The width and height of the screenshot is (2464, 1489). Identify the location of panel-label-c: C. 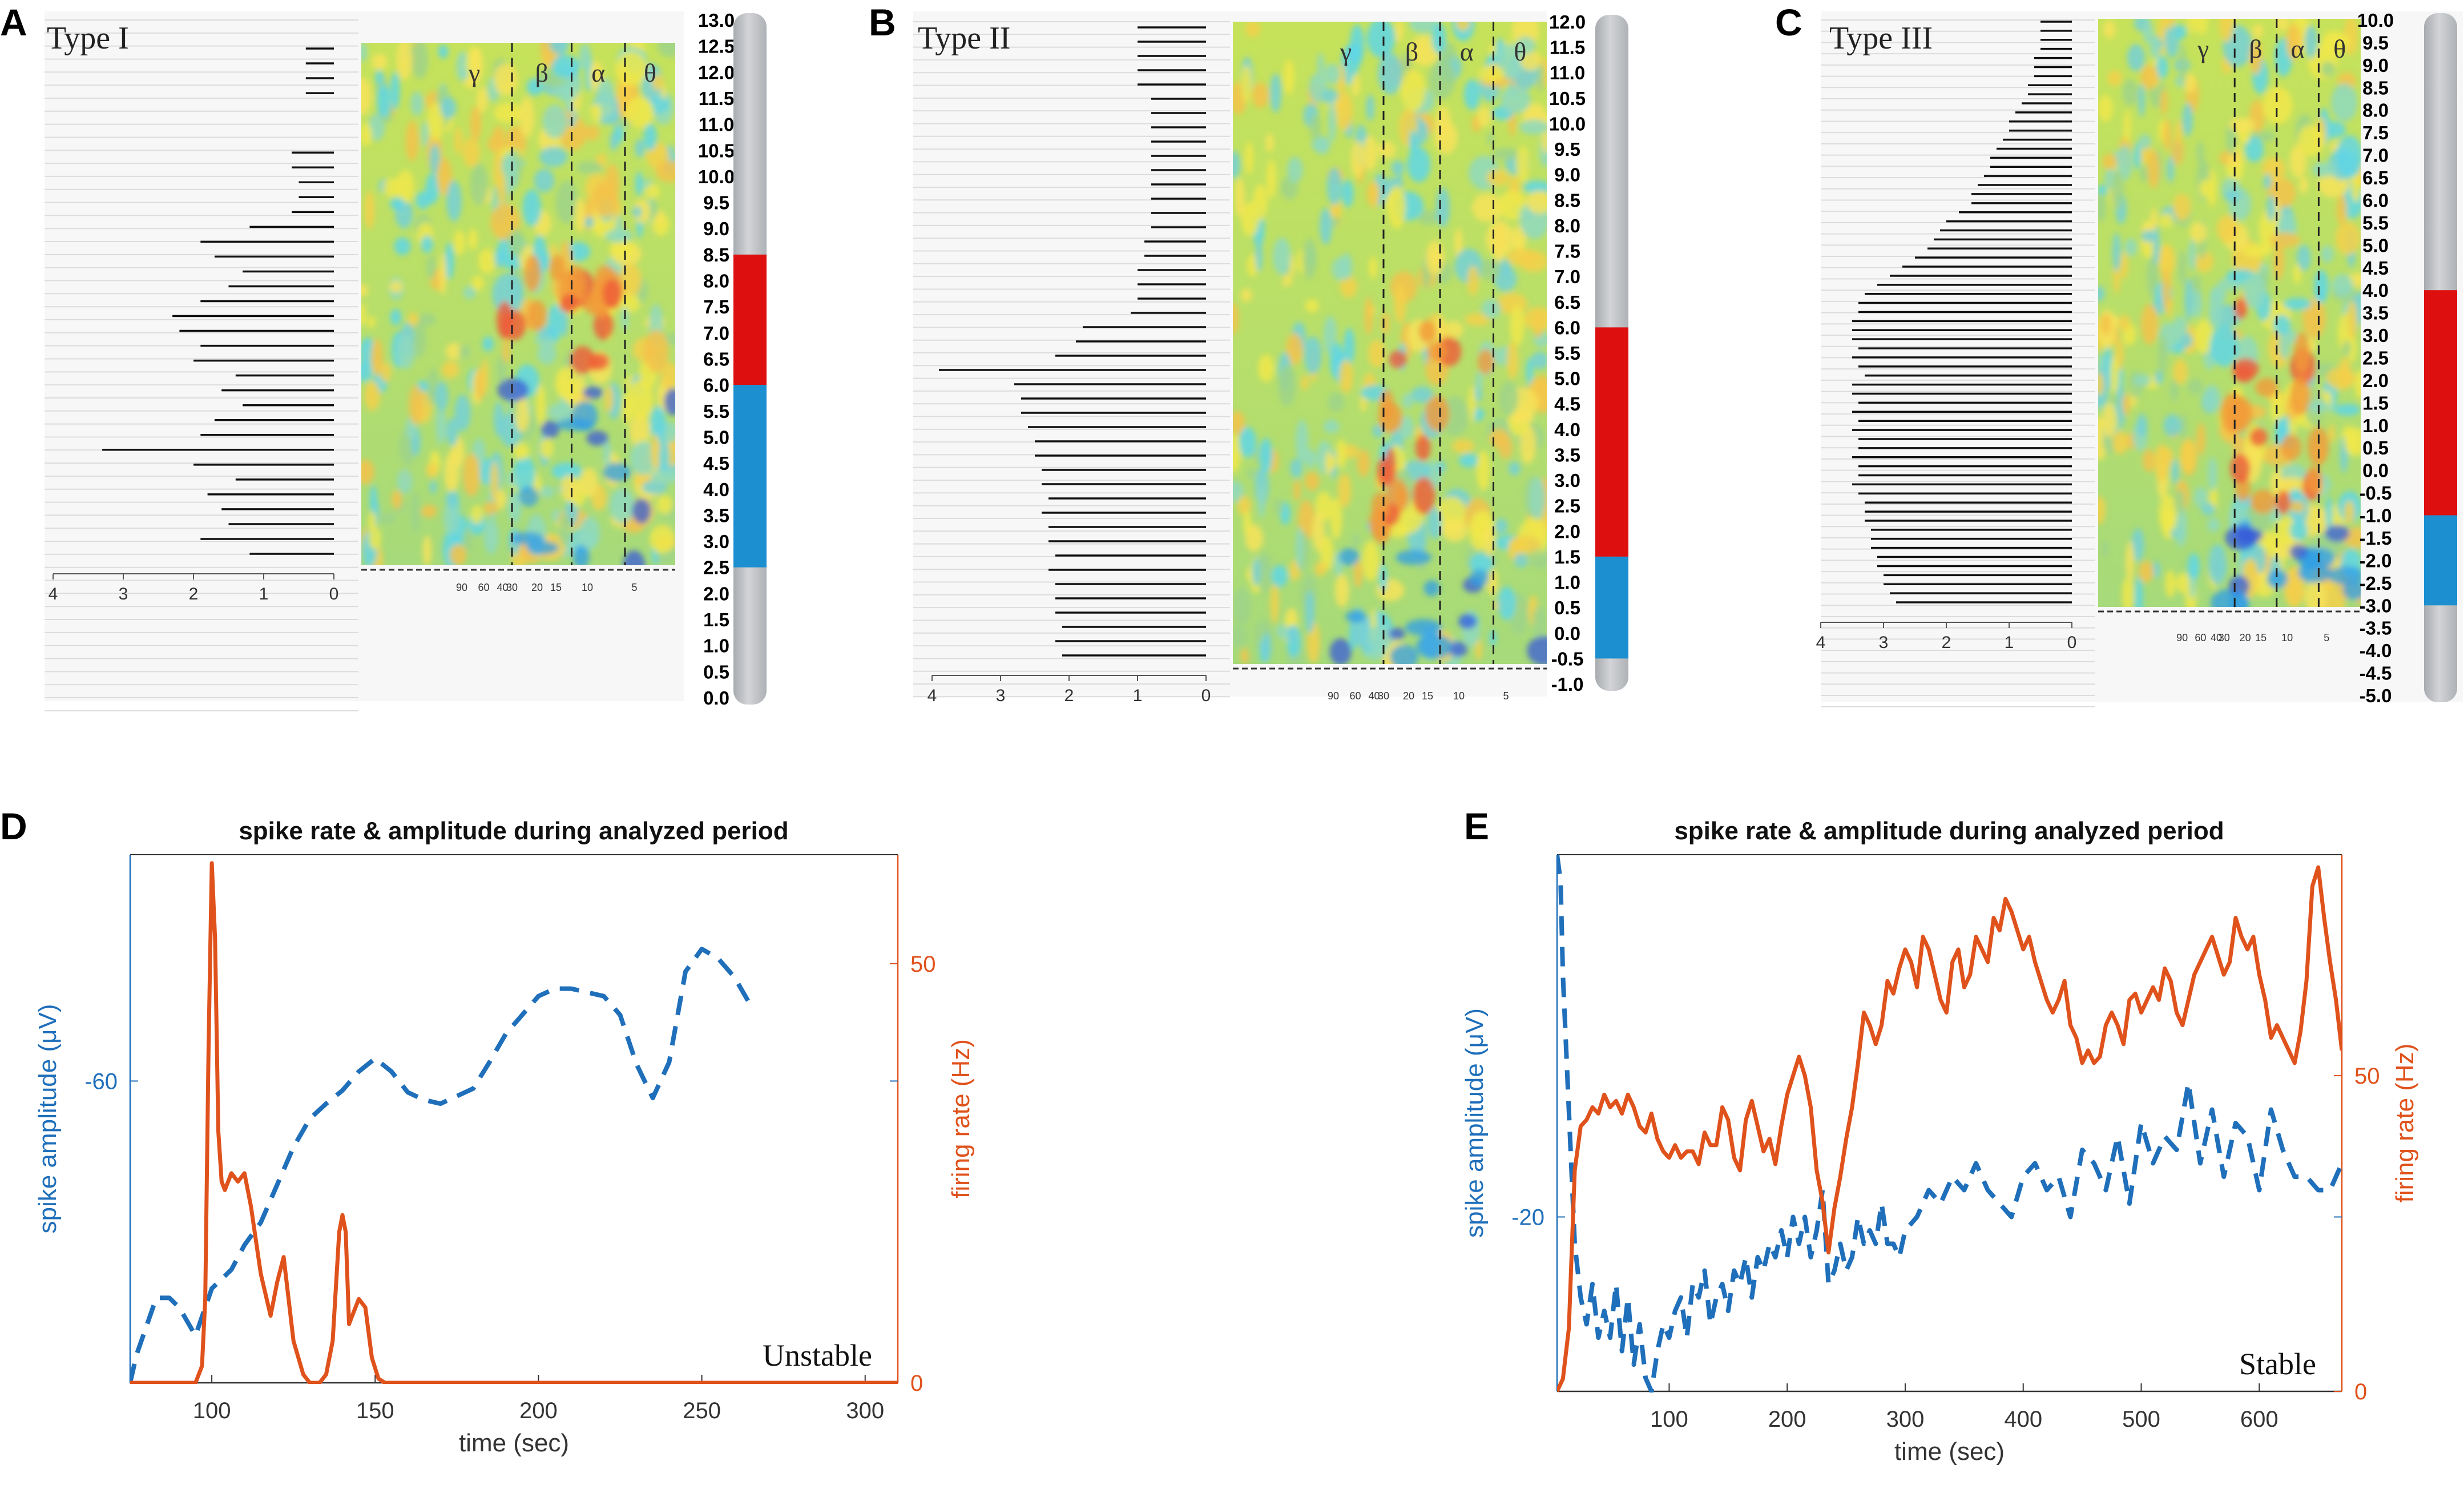
(1788, 22).